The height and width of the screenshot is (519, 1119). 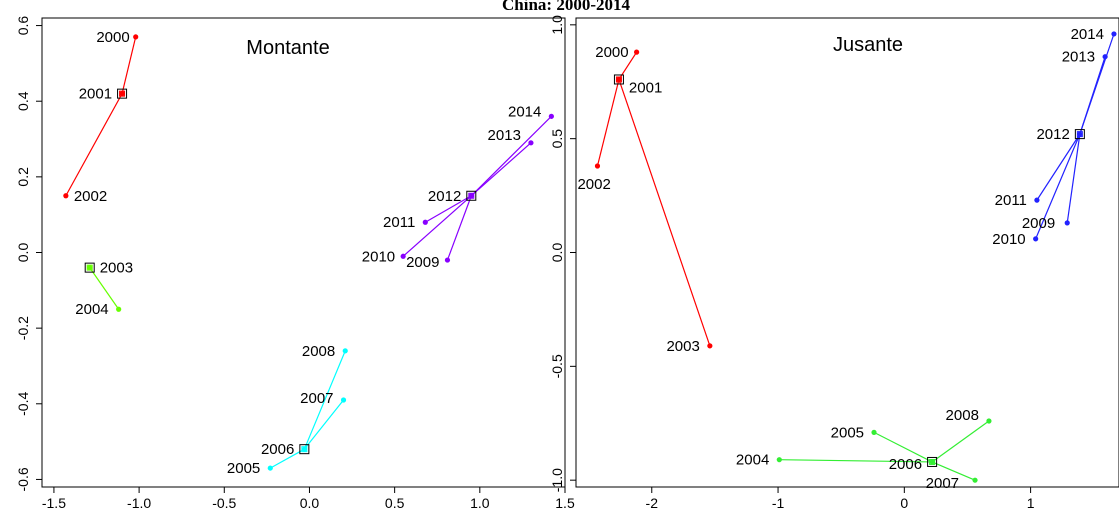 I want to click on y-tick-label: 1.0, so click(x=557, y=25).